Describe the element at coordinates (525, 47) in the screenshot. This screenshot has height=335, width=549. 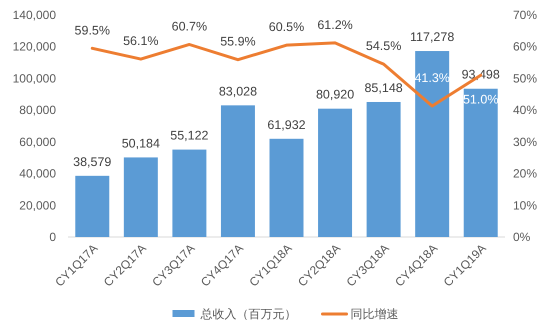
I see `y2-tick-label: 60%` at that location.